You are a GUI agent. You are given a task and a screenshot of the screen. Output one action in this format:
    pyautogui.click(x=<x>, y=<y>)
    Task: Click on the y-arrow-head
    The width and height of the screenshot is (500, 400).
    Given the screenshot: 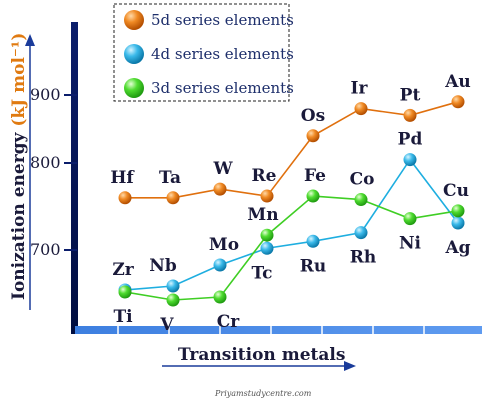 What is the action you would take?
    pyautogui.click(x=30, y=40)
    